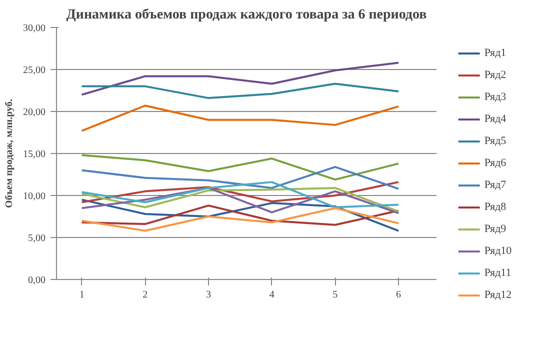  What do you see at coordinates (9, 153) in the screenshot?
I see `y-axis-title: Объем продаж, млн.руб.` at bounding box center [9, 153].